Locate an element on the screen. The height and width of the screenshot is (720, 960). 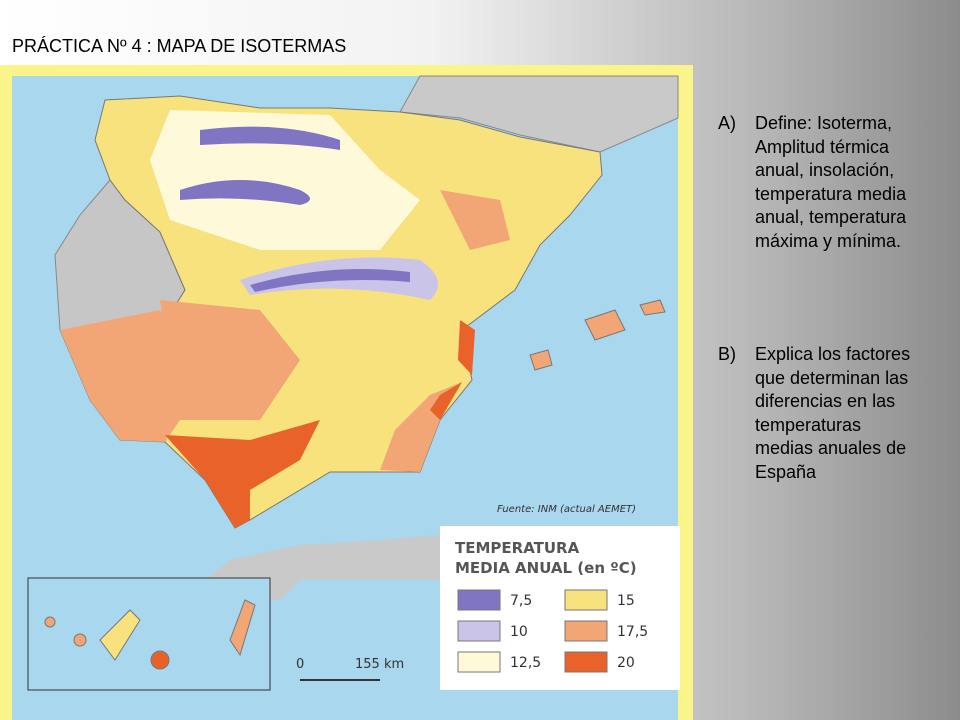
legend-label: 12,5 is located at coordinates (525, 663).